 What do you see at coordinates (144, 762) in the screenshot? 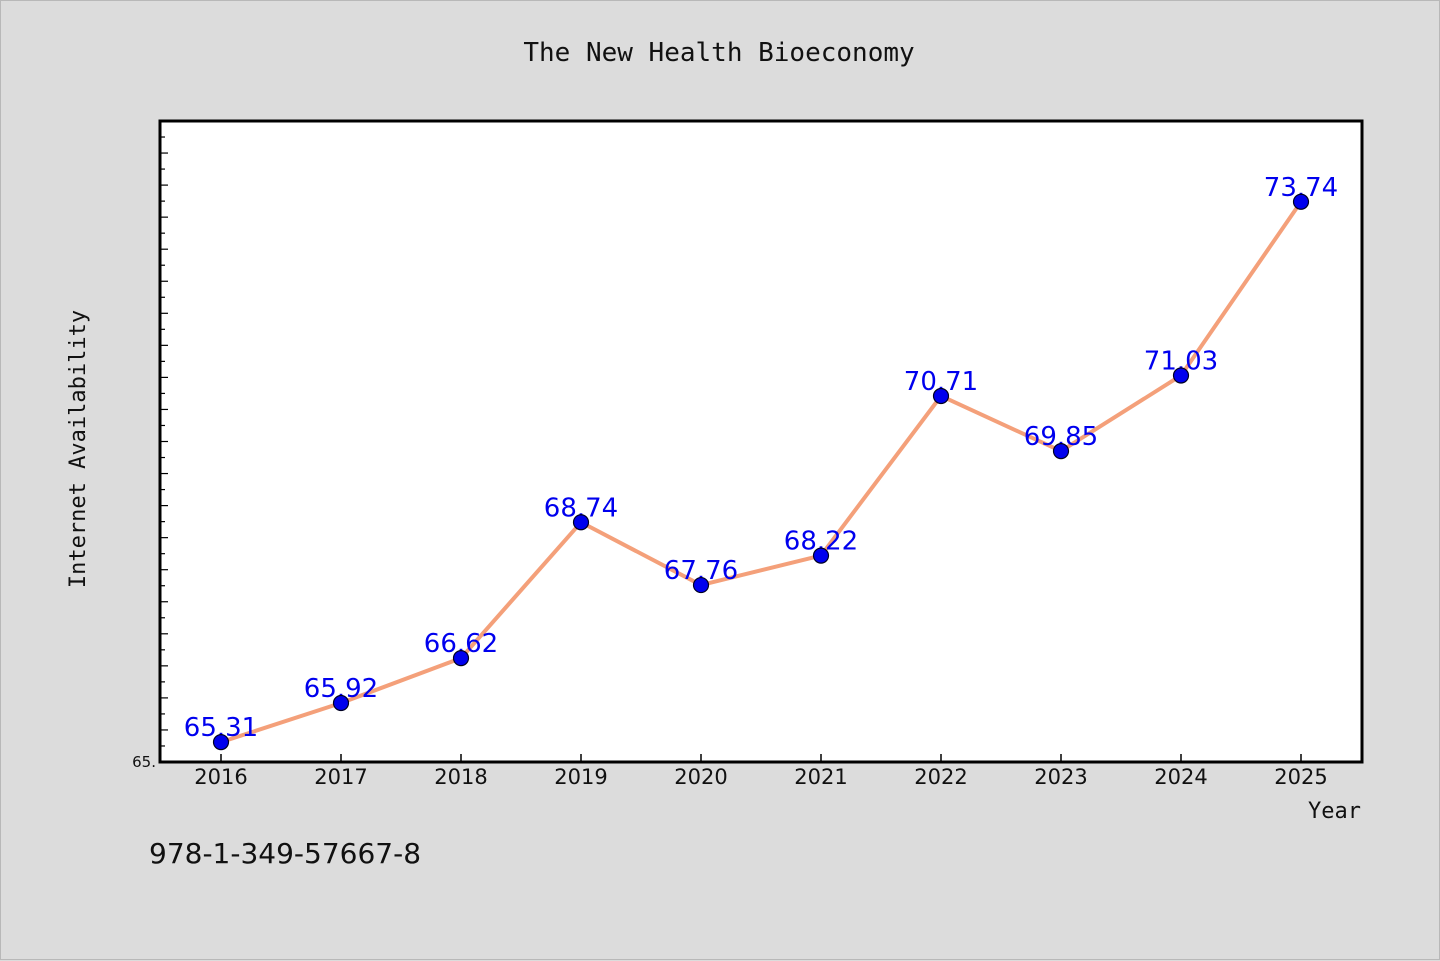
I see `y-tick-label: 65.` at bounding box center [144, 762].